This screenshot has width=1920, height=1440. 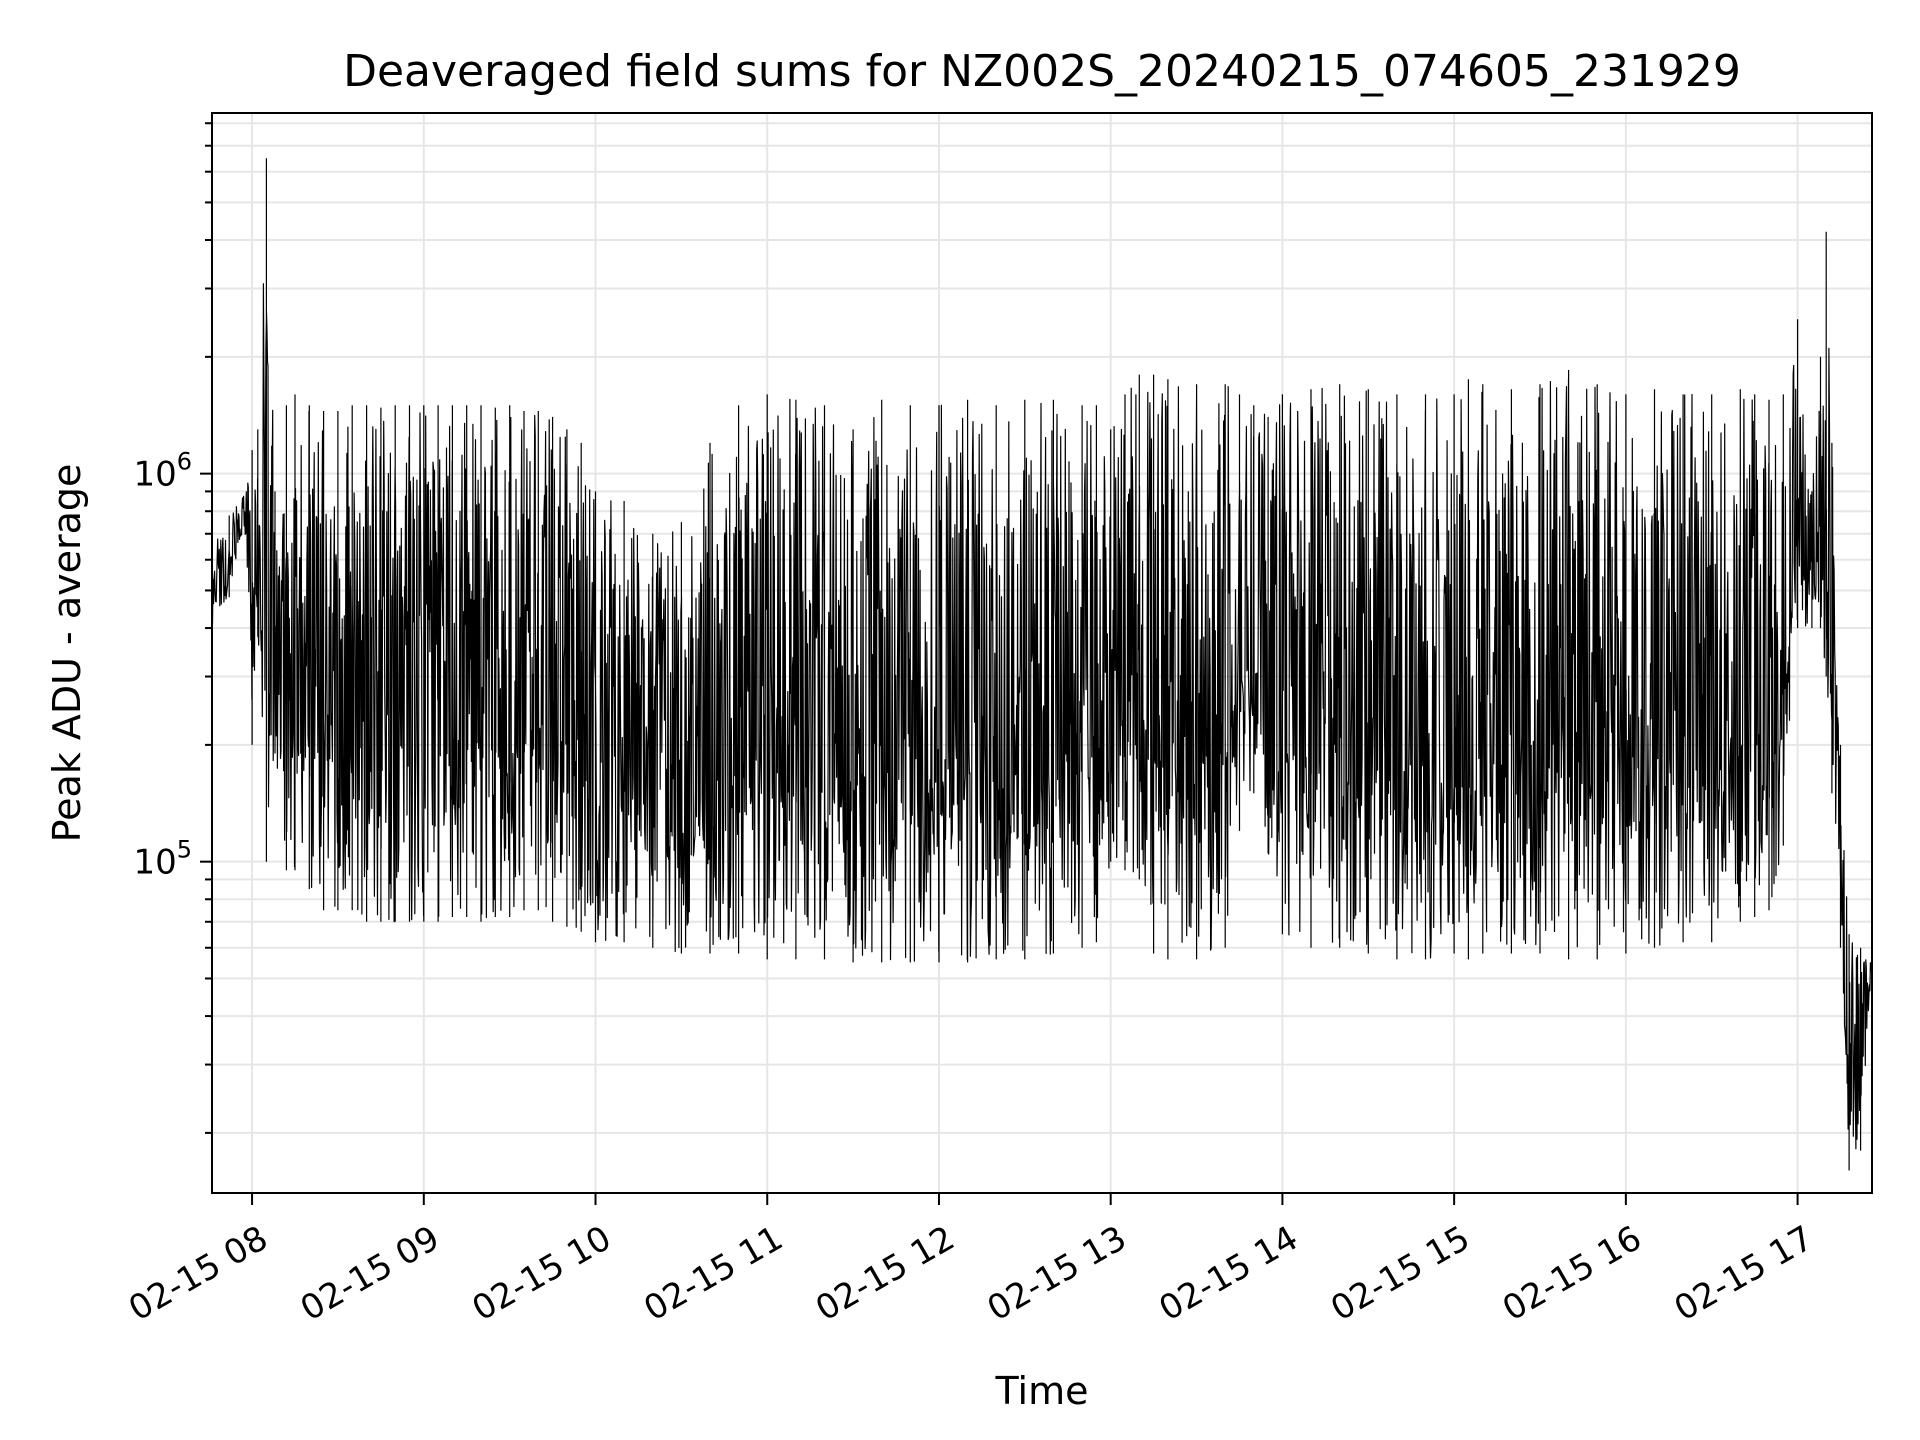 What do you see at coordinates (1042, 1391) in the screenshot?
I see `x-axis-label: Time` at bounding box center [1042, 1391].